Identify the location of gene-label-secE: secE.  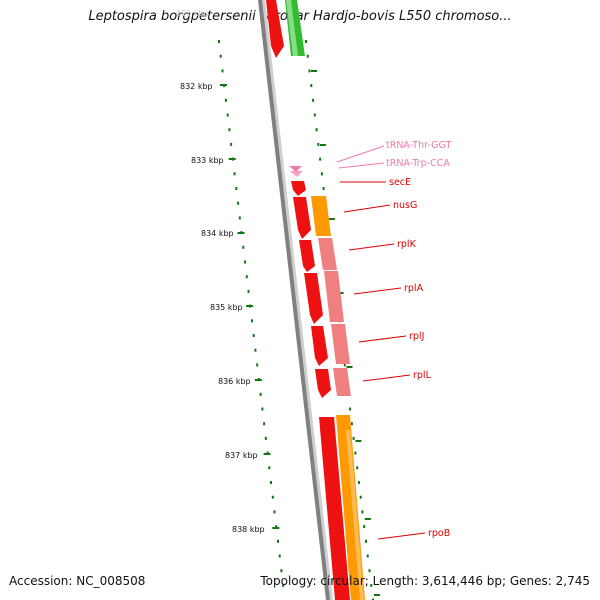
(400, 182).